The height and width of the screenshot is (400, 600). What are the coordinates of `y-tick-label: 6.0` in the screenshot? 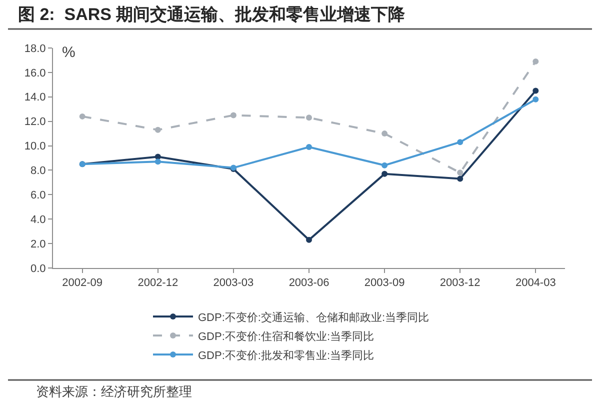 It's located at (38, 196).